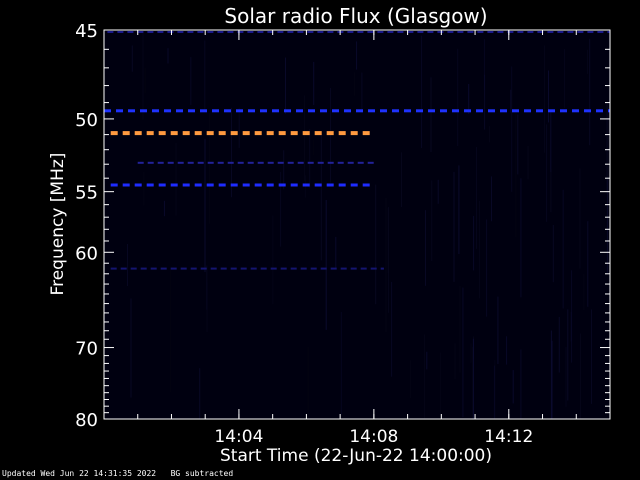  Describe the element at coordinates (86, 193) in the screenshot. I see `y-tick-label: 55` at that location.